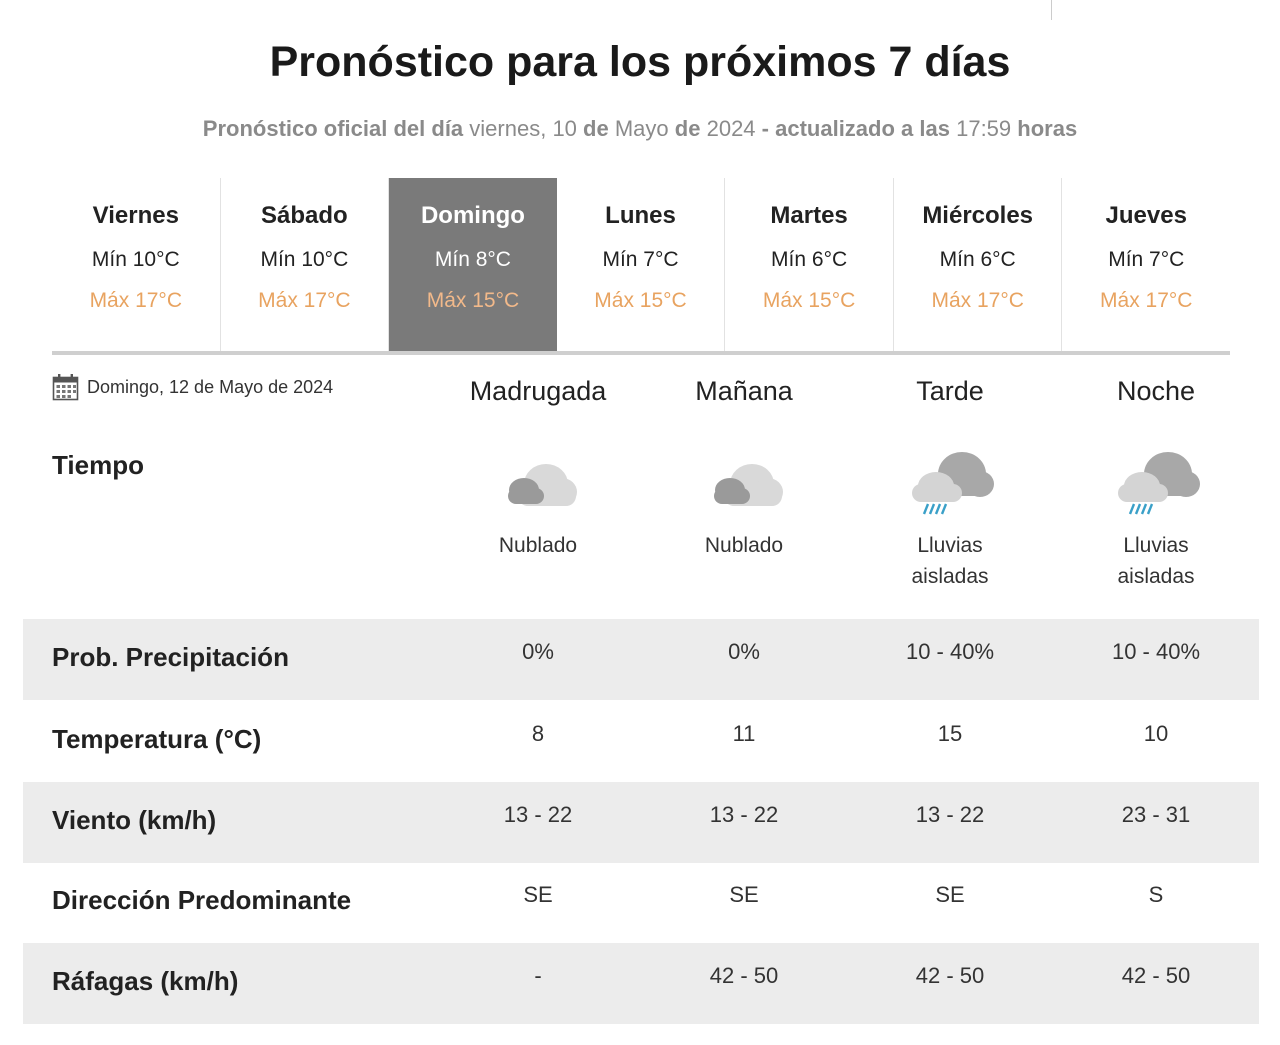 The height and width of the screenshot is (1045, 1280). I want to click on tab-lunes: Lunes Mín 7°C Máx 15°C, so click(641, 264).